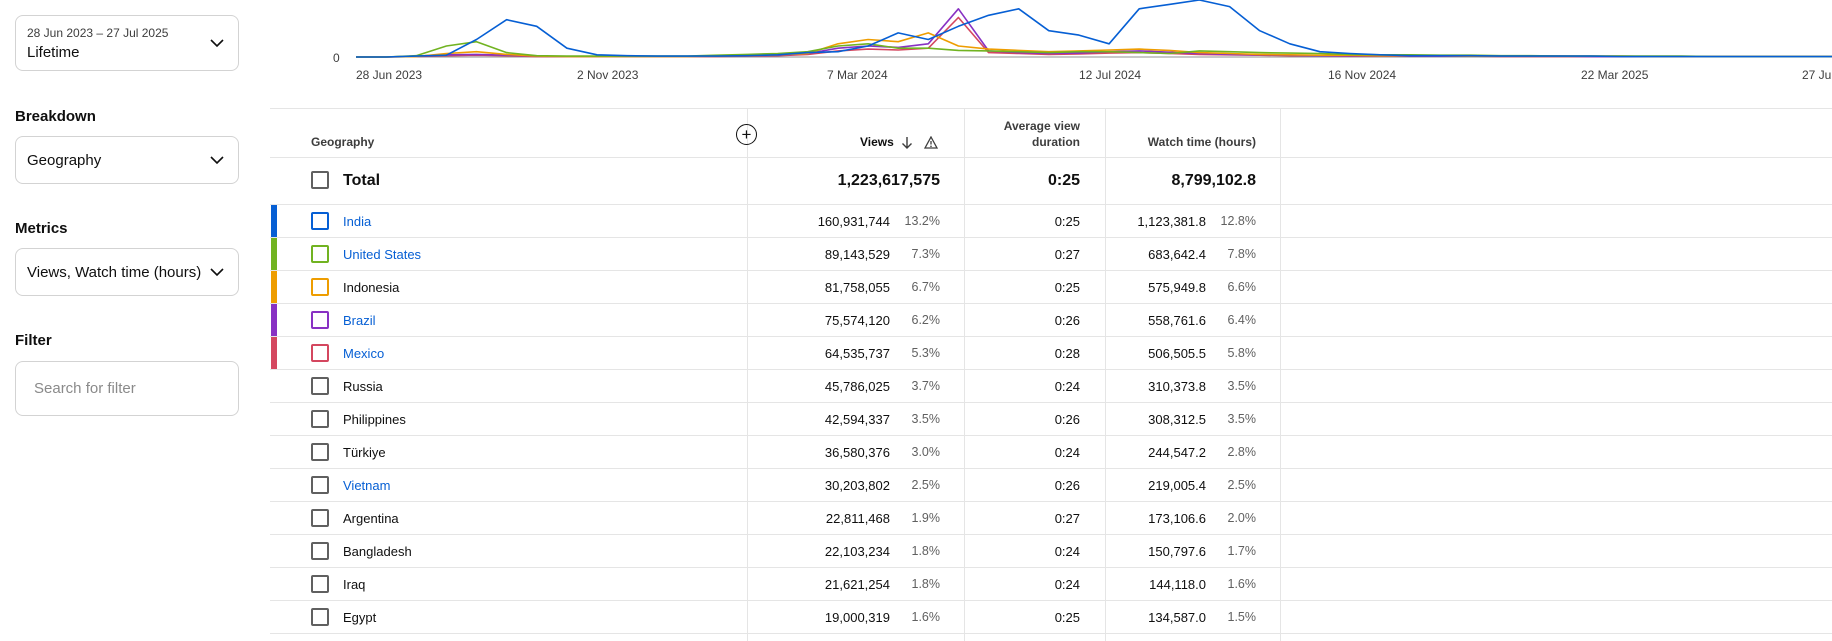  What do you see at coordinates (1171, 221) in the screenshot?
I see `row-watch-time: 1,123,381.8` at bounding box center [1171, 221].